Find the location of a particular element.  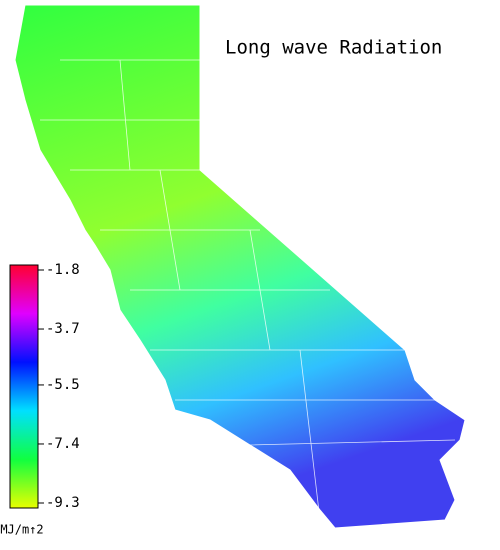

colorbar-tick-label: -9.3 is located at coordinates (63, 503).